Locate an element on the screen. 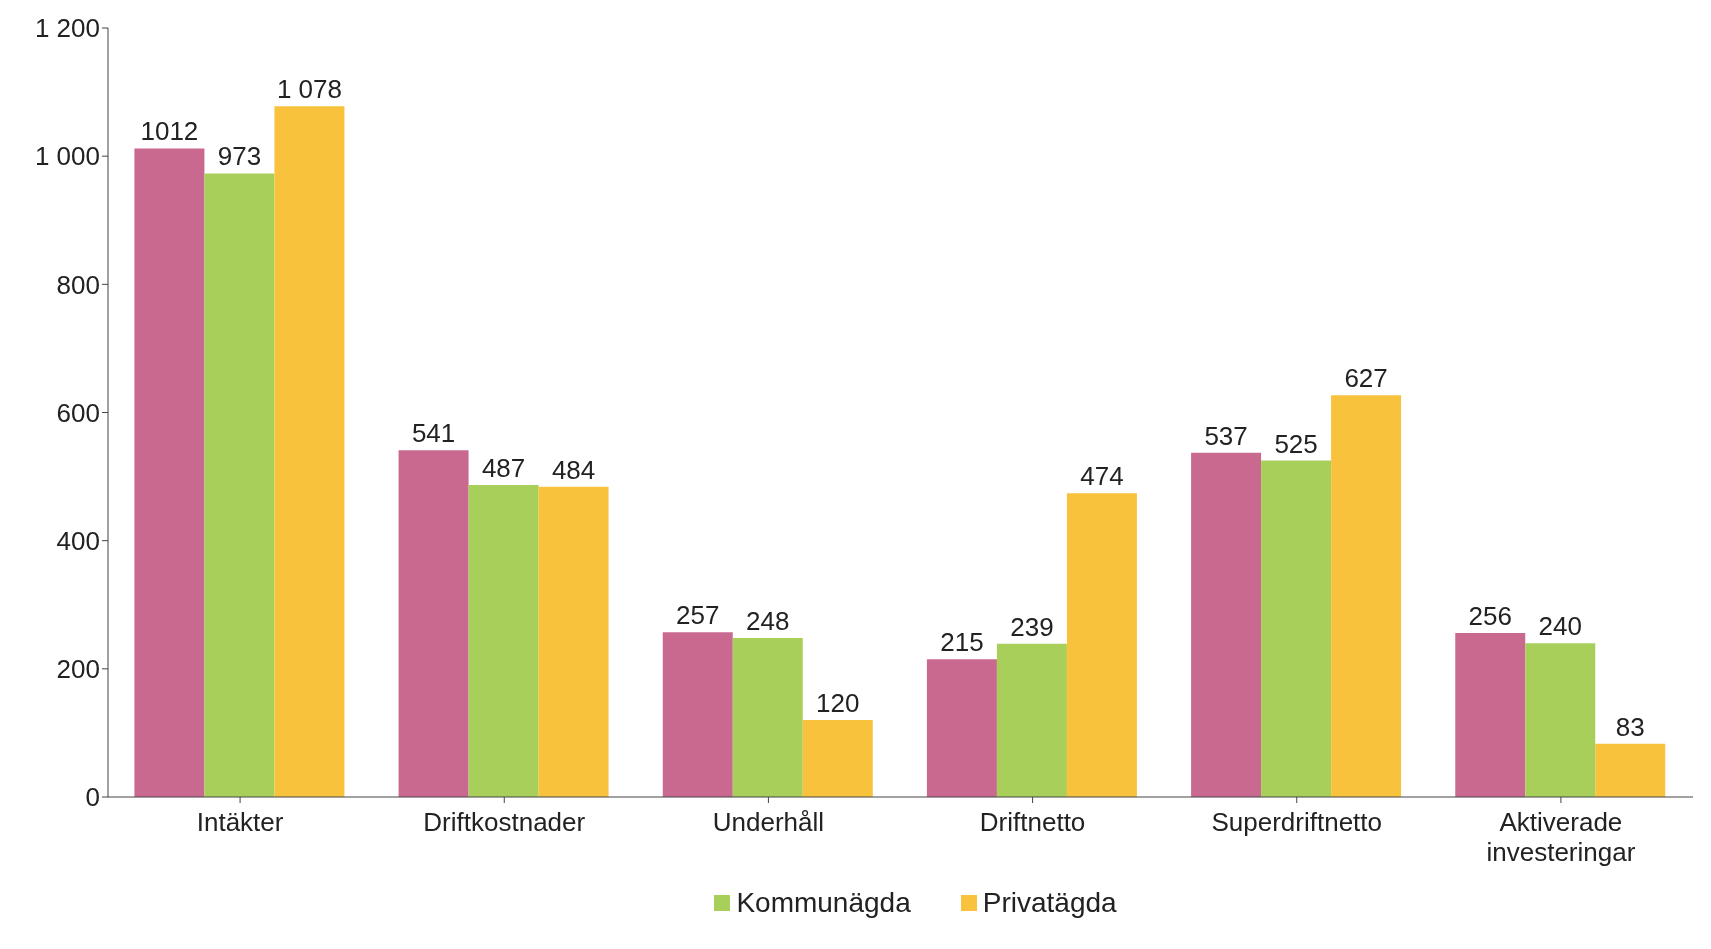 Image resolution: width=1711 pixels, height=949 pixels. y-tick-label: 200 is located at coordinates (78, 669).